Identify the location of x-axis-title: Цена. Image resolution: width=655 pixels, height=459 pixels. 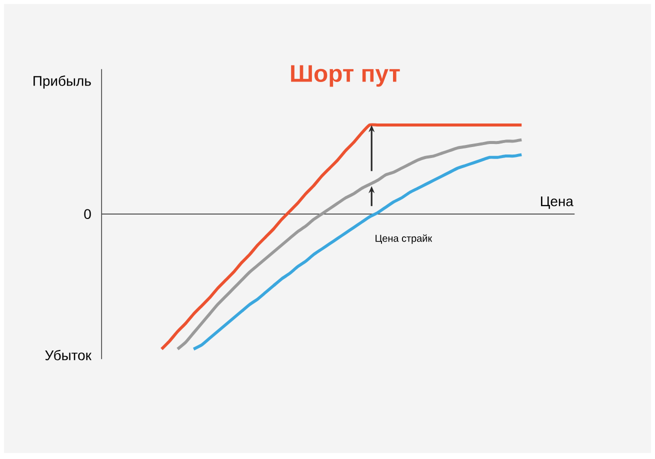
(557, 202).